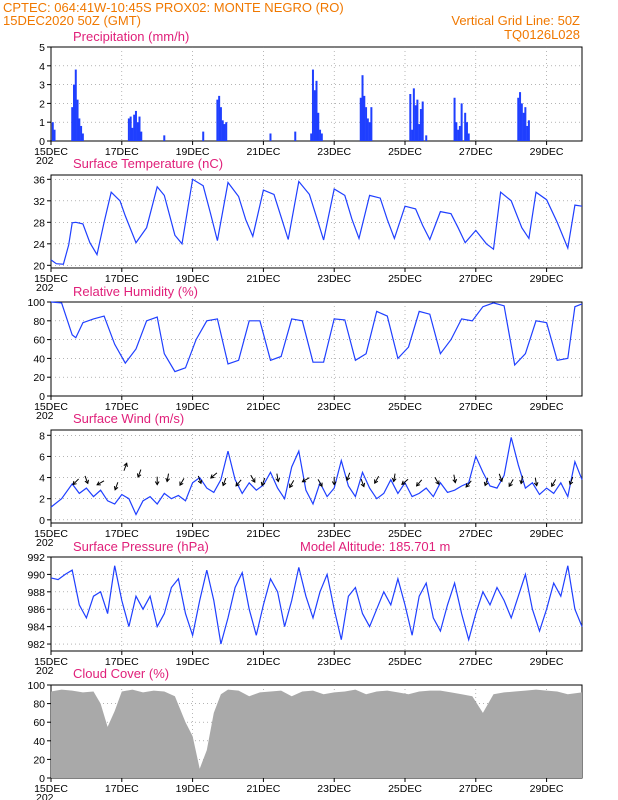 This screenshot has width=618, height=800. Describe the element at coordinates (193, 279) in the screenshot. I see `temperature-xtick-label: 19DEC` at that location.